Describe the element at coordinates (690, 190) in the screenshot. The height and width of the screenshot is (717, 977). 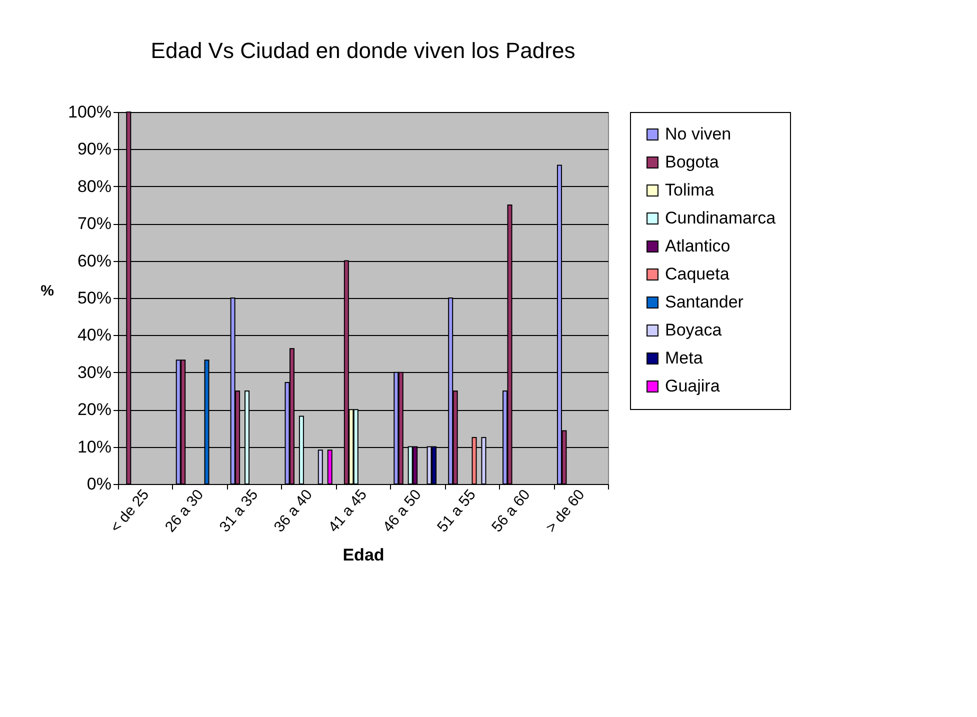
I see `legend-label: Tolima` at that location.